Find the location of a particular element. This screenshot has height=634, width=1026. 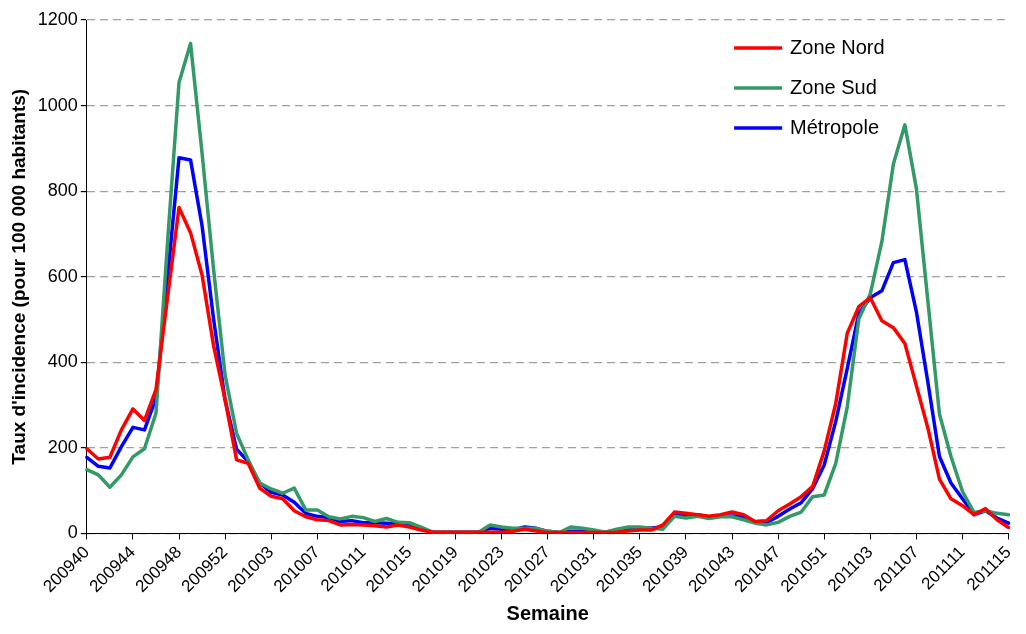

y-tick-label: 400 is located at coordinates (62, 361).